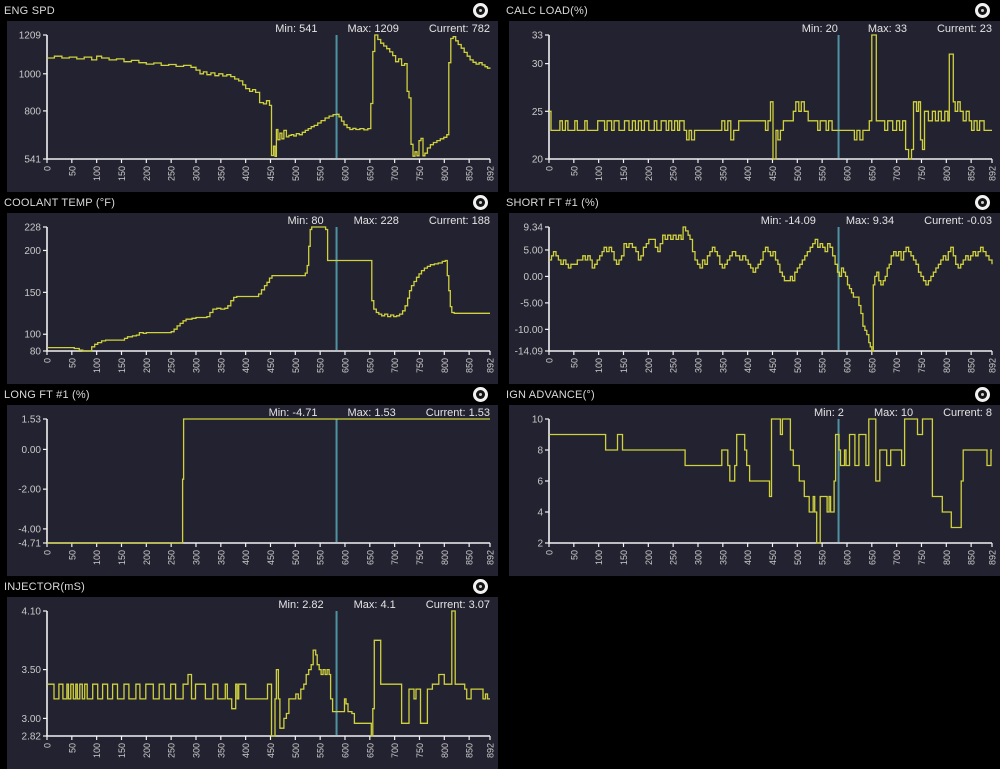 This screenshot has width=1000, height=769. Describe the element at coordinates (32, 670) in the screenshot. I see `svg-text: 3.50` at that location.